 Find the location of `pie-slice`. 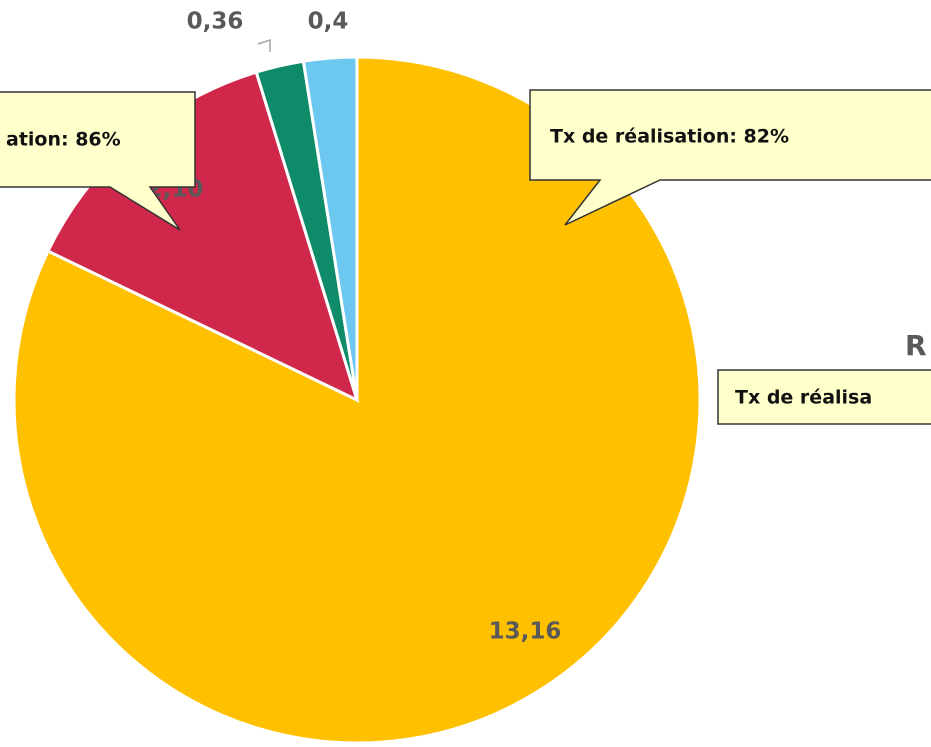

pie-slice is located at coordinates (330, 228).